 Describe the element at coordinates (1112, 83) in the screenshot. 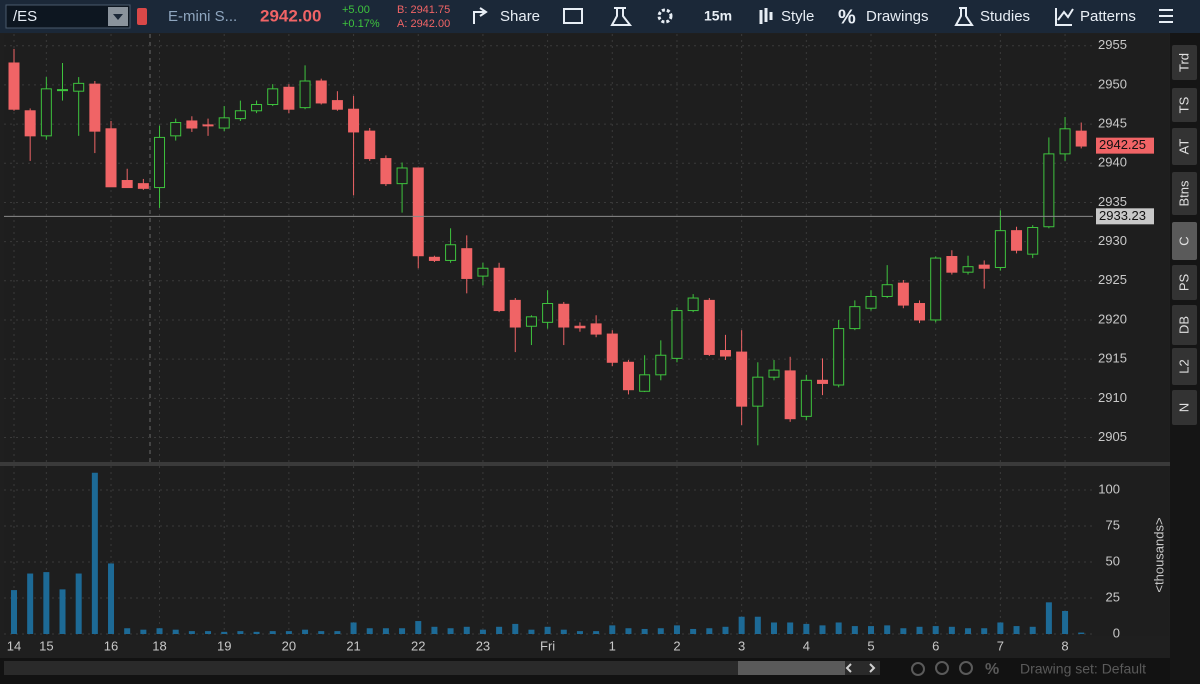

I see `y-tick-label: 2950` at that location.